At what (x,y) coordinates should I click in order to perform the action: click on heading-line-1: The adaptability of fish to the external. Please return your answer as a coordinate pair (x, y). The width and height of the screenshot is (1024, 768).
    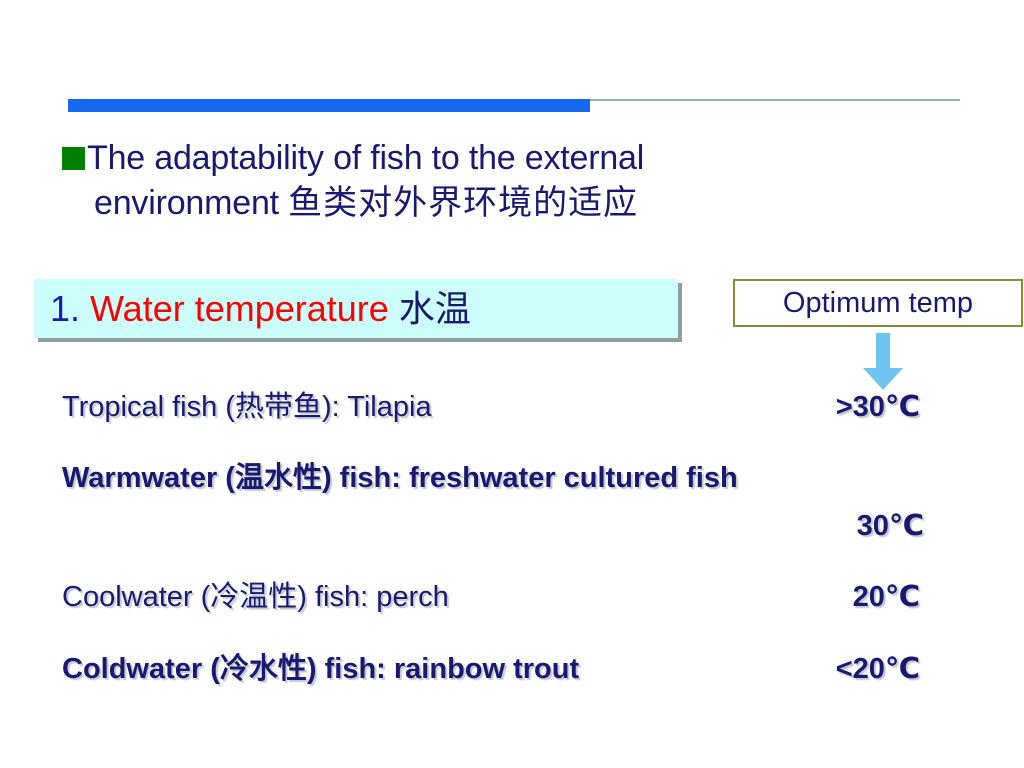
    Looking at the image, I should click on (512, 158).